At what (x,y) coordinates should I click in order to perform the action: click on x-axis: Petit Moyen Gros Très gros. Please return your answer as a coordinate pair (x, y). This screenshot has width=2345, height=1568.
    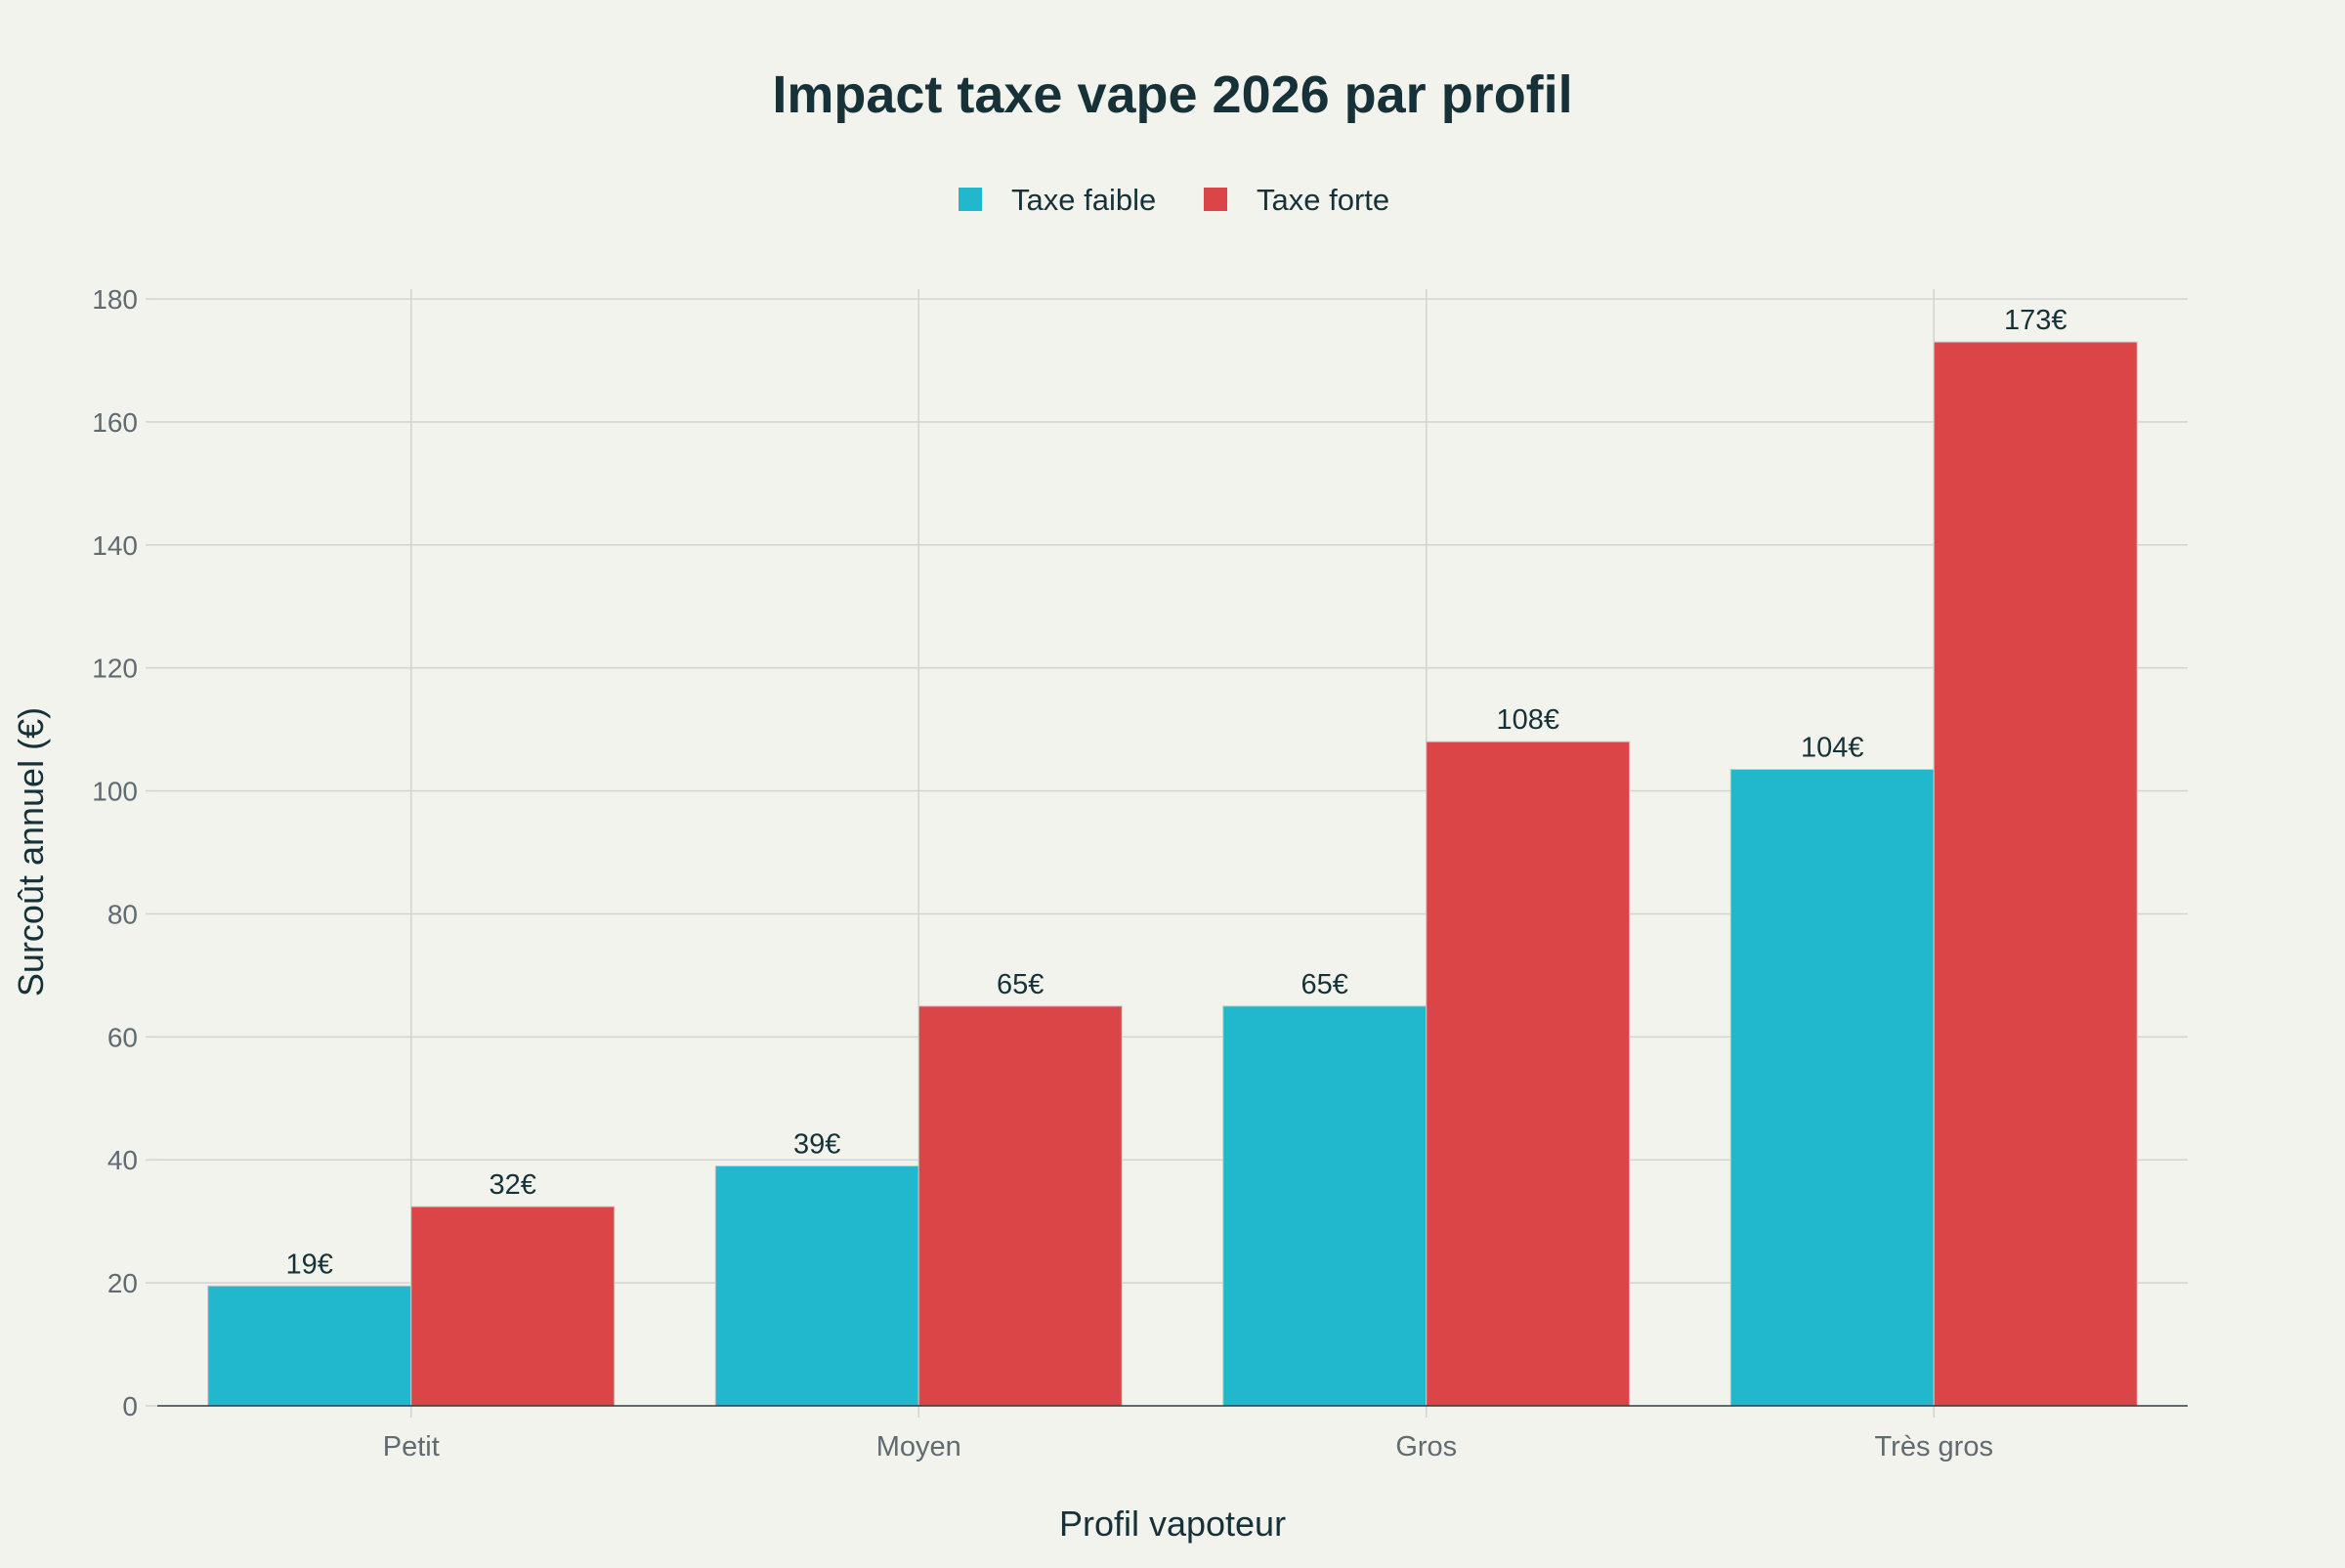
    Looking at the image, I should click on (1172, 1433).